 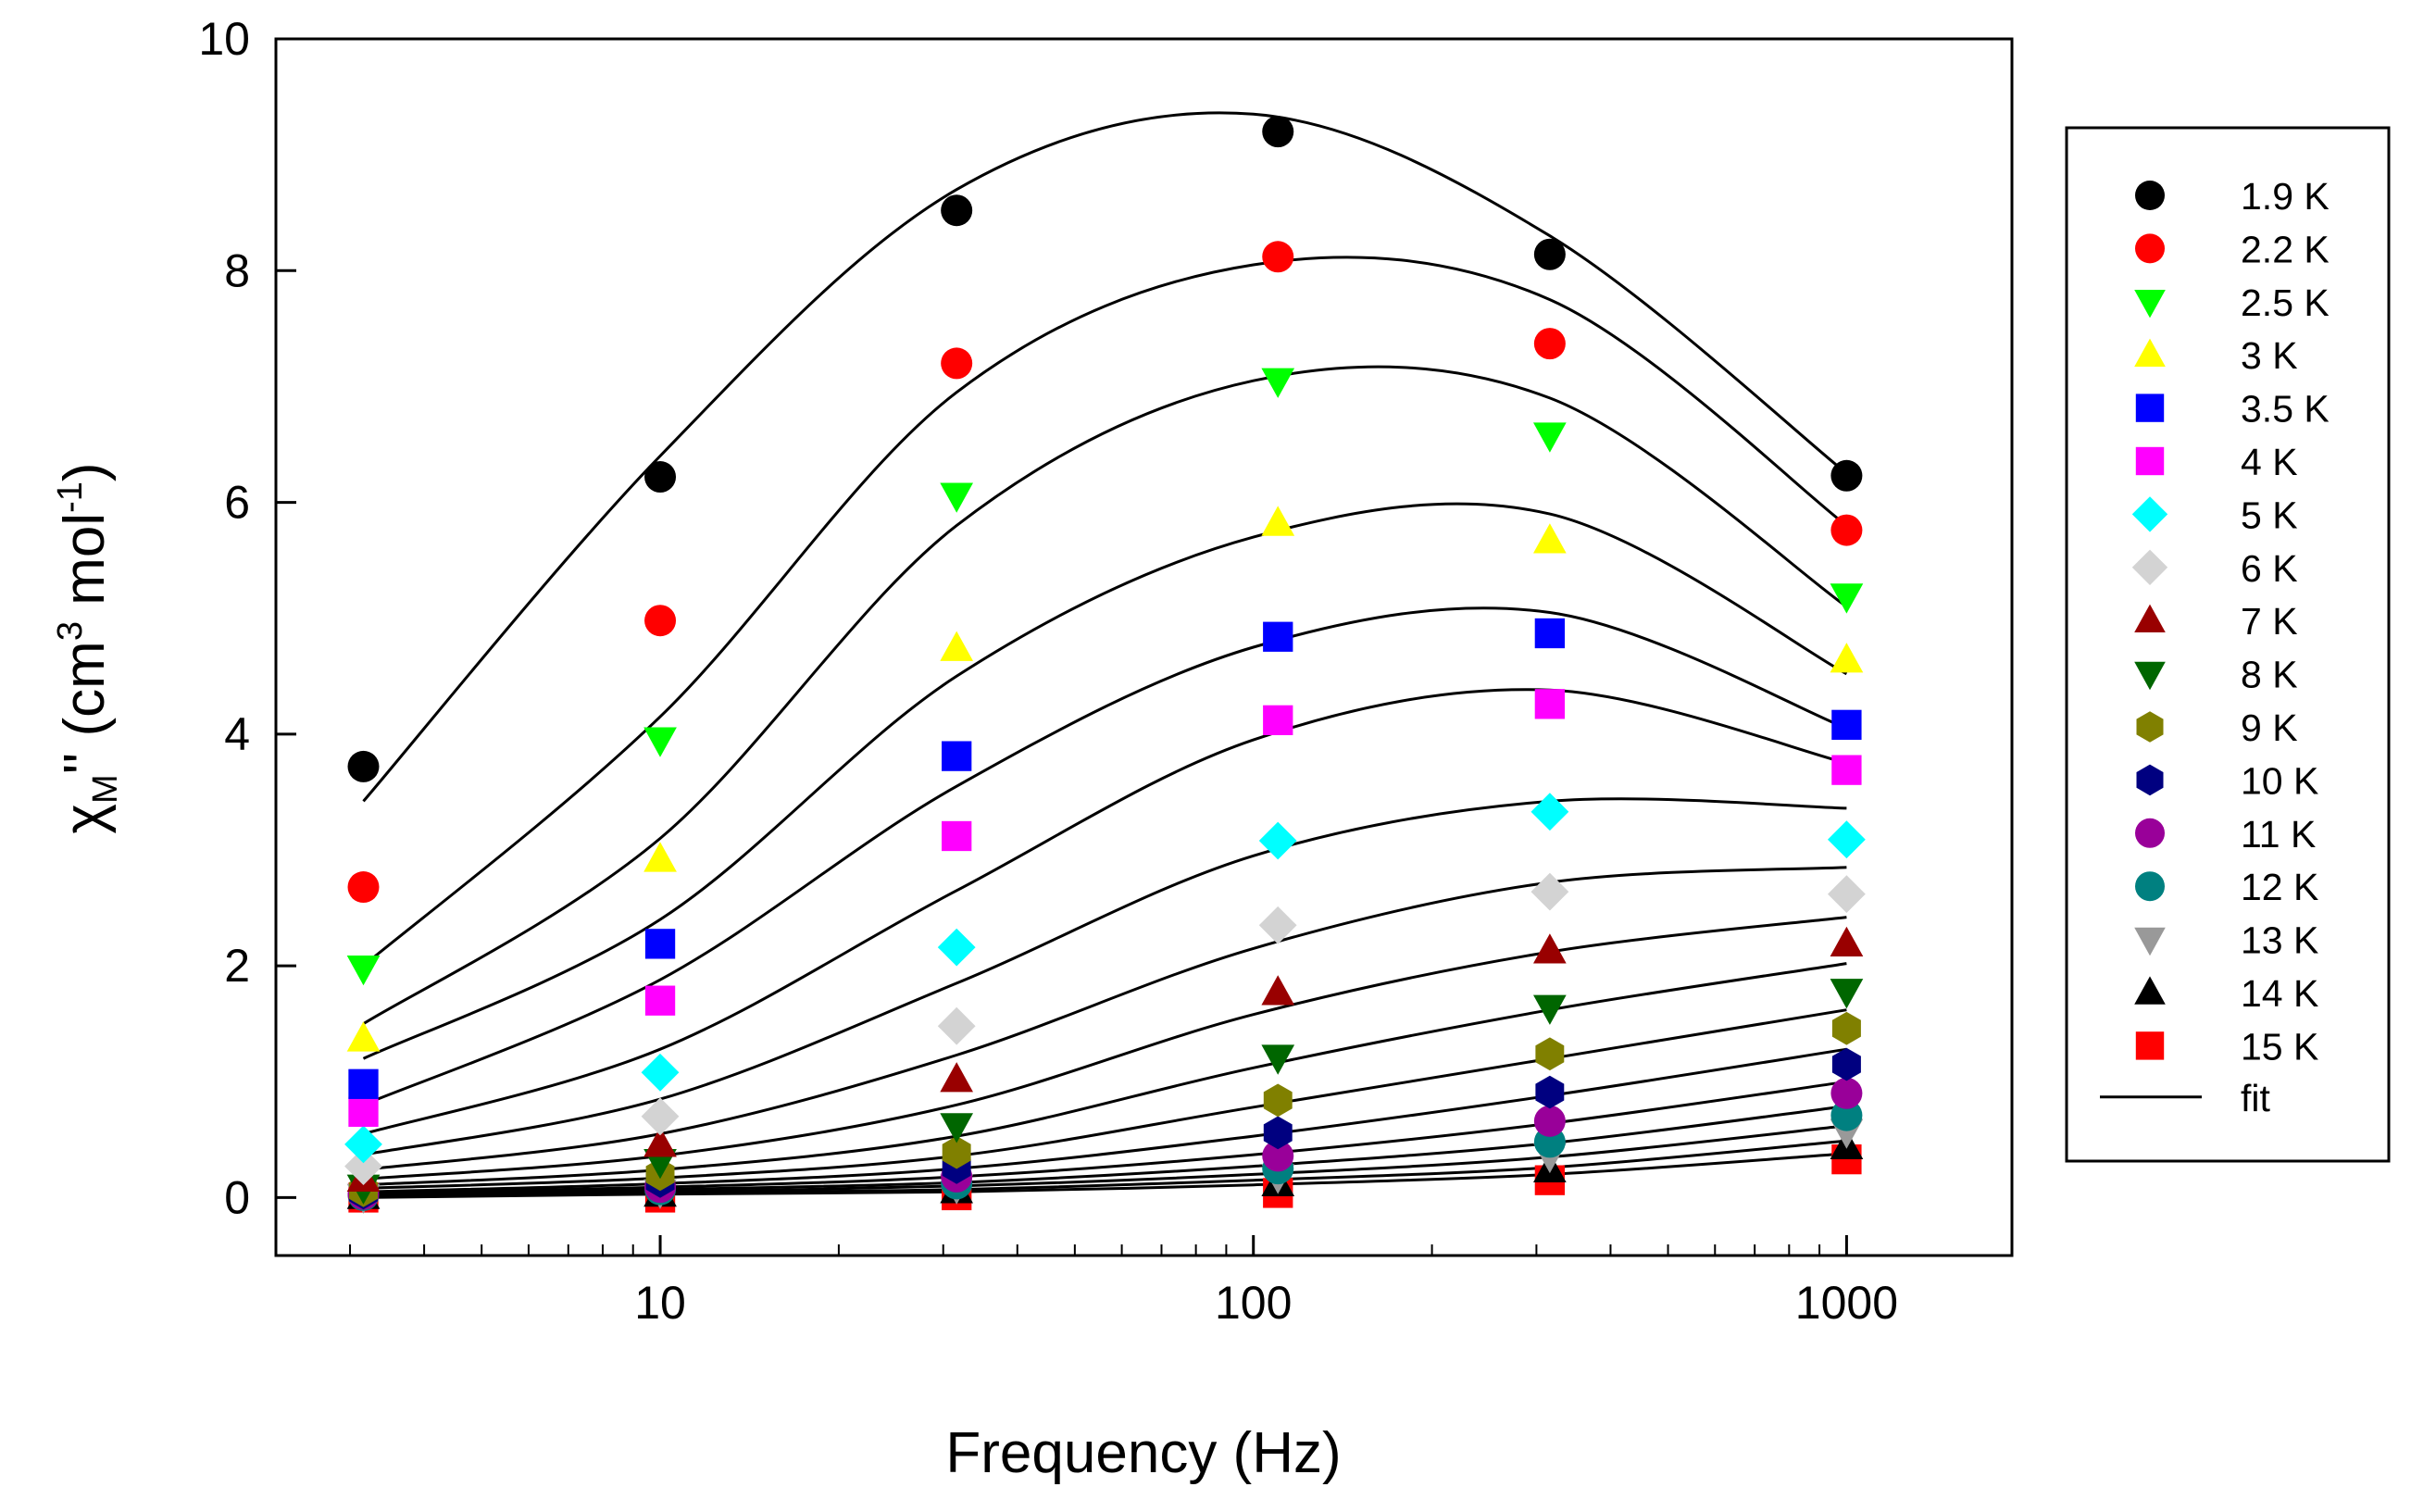 I want to click on y-axis-title-sup1: 3, so click(x=70, y=631).